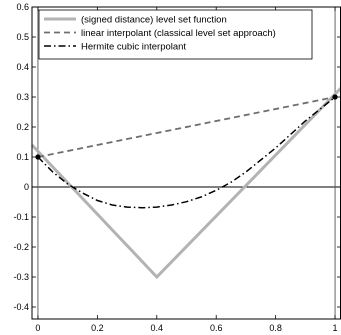 Image resolution: width=341 pixels, height=335 pixels. I want to click on x-tick-label-1: 0.2, so click(97, 328).